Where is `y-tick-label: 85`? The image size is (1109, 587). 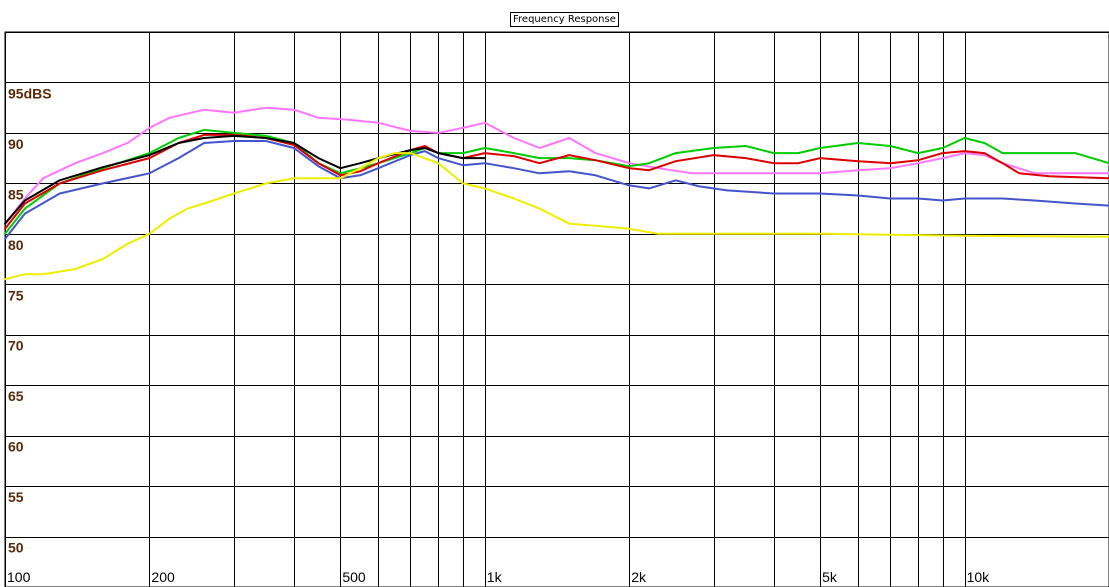 y-tick-label: 85 is located at coordinates (16, 194).